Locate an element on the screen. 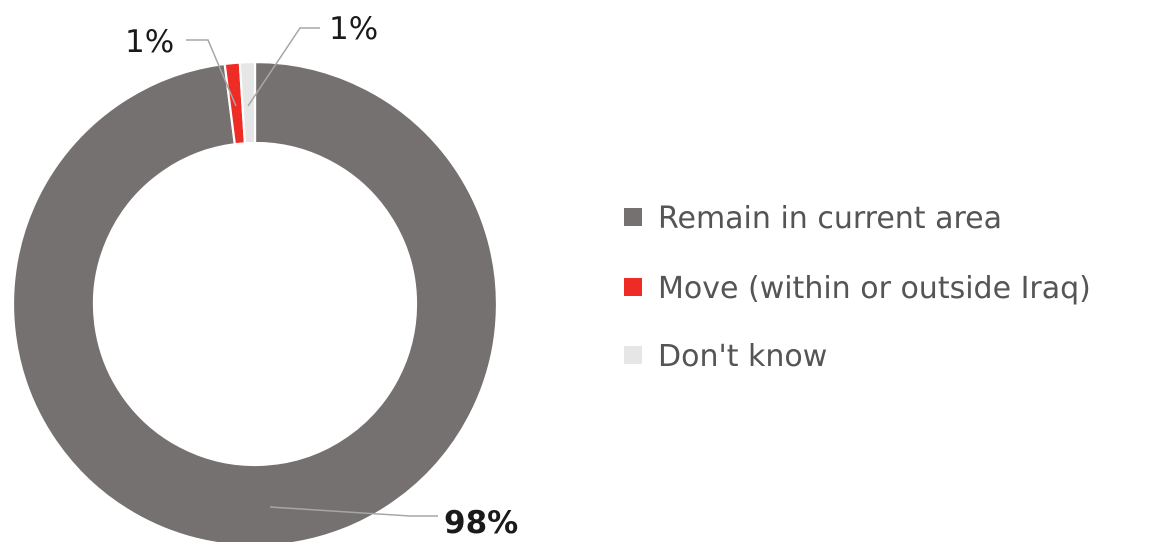  donut-slice-dont-know is located at coordinates (247, 102).